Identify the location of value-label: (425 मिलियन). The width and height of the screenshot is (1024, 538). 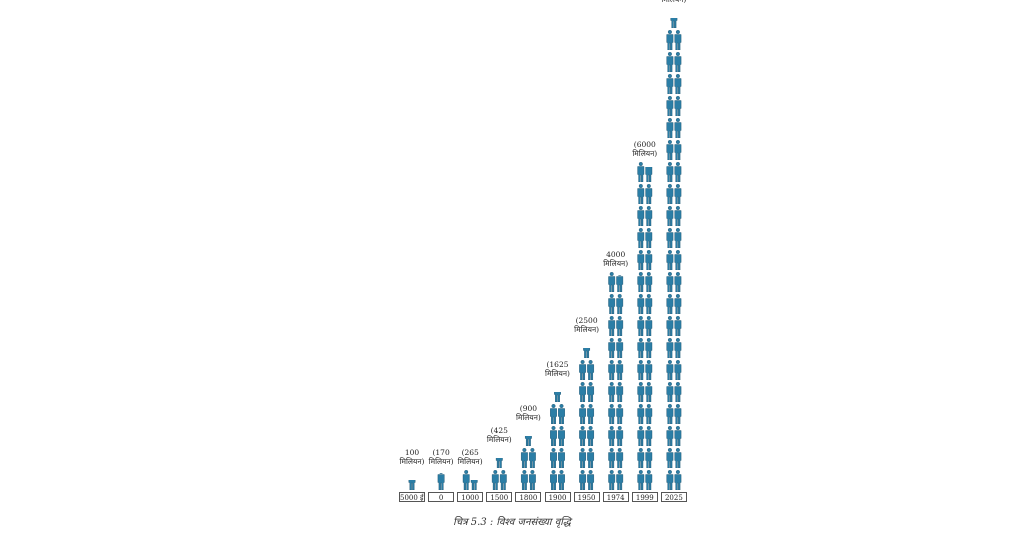
(499, 435).